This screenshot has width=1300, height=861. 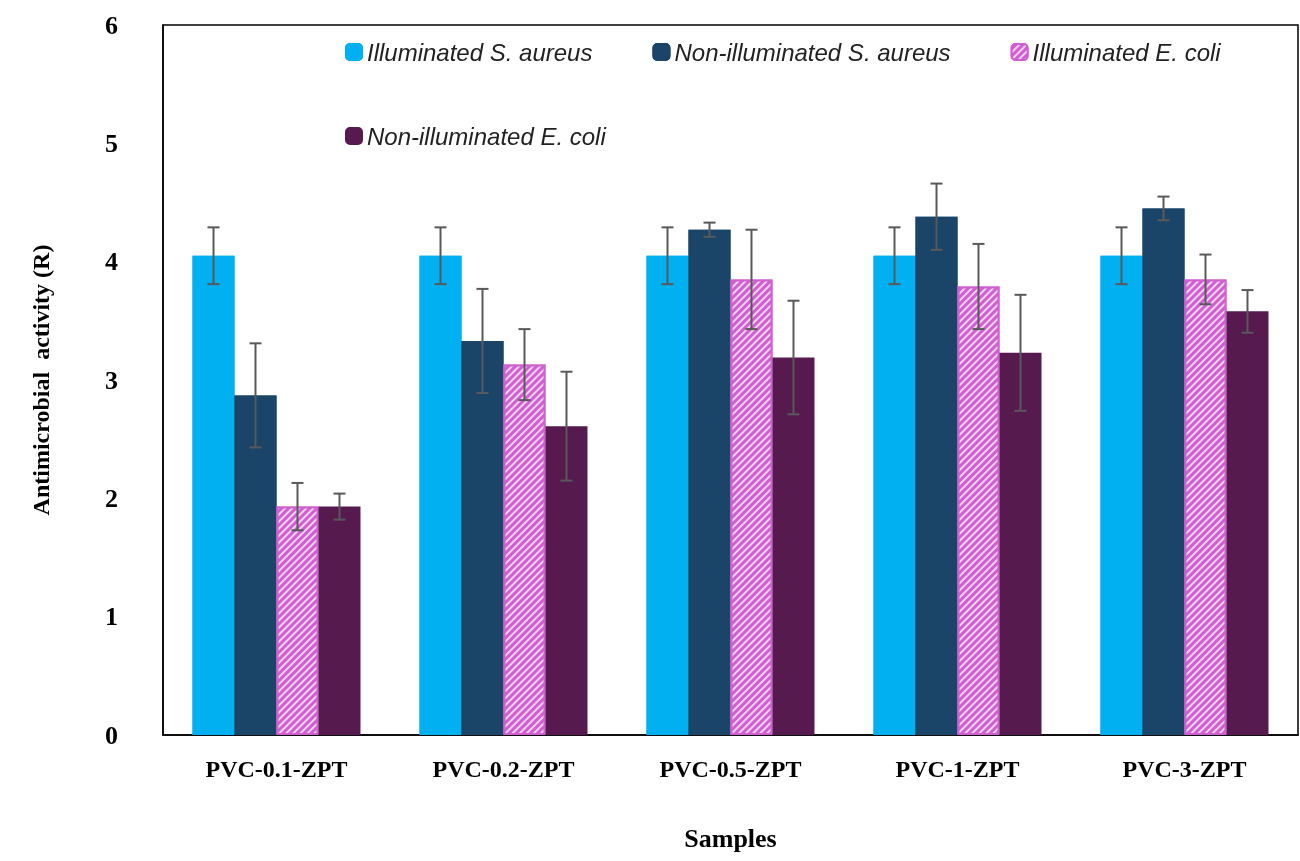 I want to click on y-tick-label: 0, so click(x=111, y=735).